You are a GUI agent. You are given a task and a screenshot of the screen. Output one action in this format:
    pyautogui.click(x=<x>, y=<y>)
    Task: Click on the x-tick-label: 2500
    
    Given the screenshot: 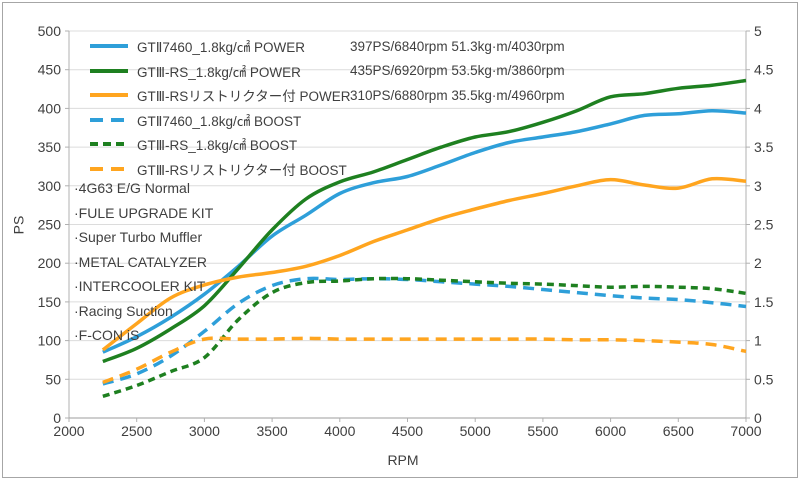 What is the action you would take?
    pyautogui.click(x=136, y=431)
    